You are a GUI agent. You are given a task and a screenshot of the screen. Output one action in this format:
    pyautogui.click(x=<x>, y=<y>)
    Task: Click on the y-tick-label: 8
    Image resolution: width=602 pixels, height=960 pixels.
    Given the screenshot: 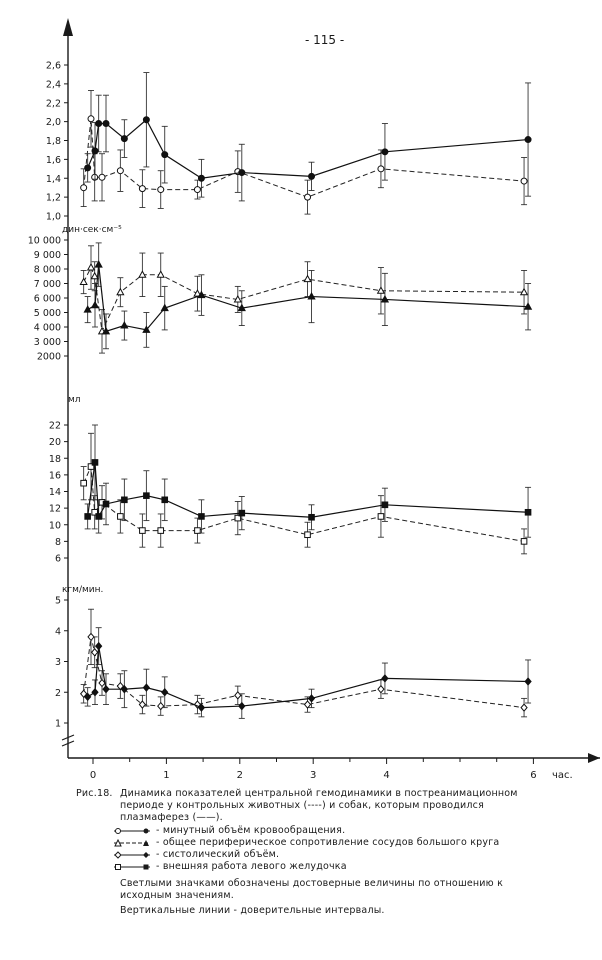 What is the action you would take?
    pyautogui.click(x=58, y=542)
    